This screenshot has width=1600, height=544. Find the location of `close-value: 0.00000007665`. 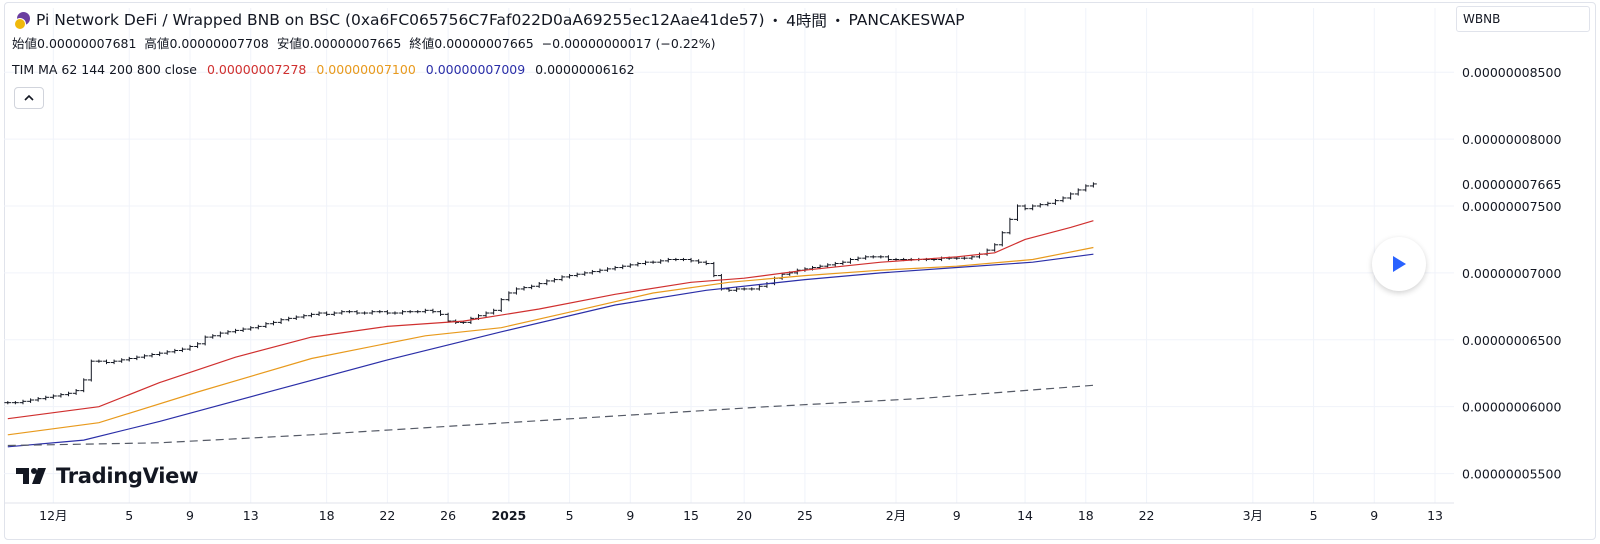

close-value: 0.00000007665 is located at coordinates (484, 43).